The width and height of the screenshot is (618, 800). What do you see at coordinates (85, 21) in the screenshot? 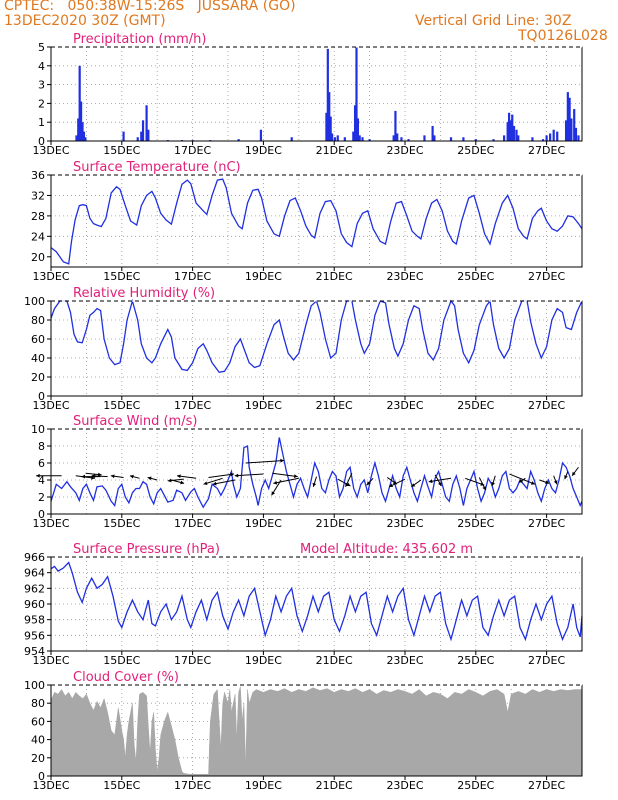
I see `date-header: 13DEC2020 30Z (GMT)` at bounding box center [85, 21].